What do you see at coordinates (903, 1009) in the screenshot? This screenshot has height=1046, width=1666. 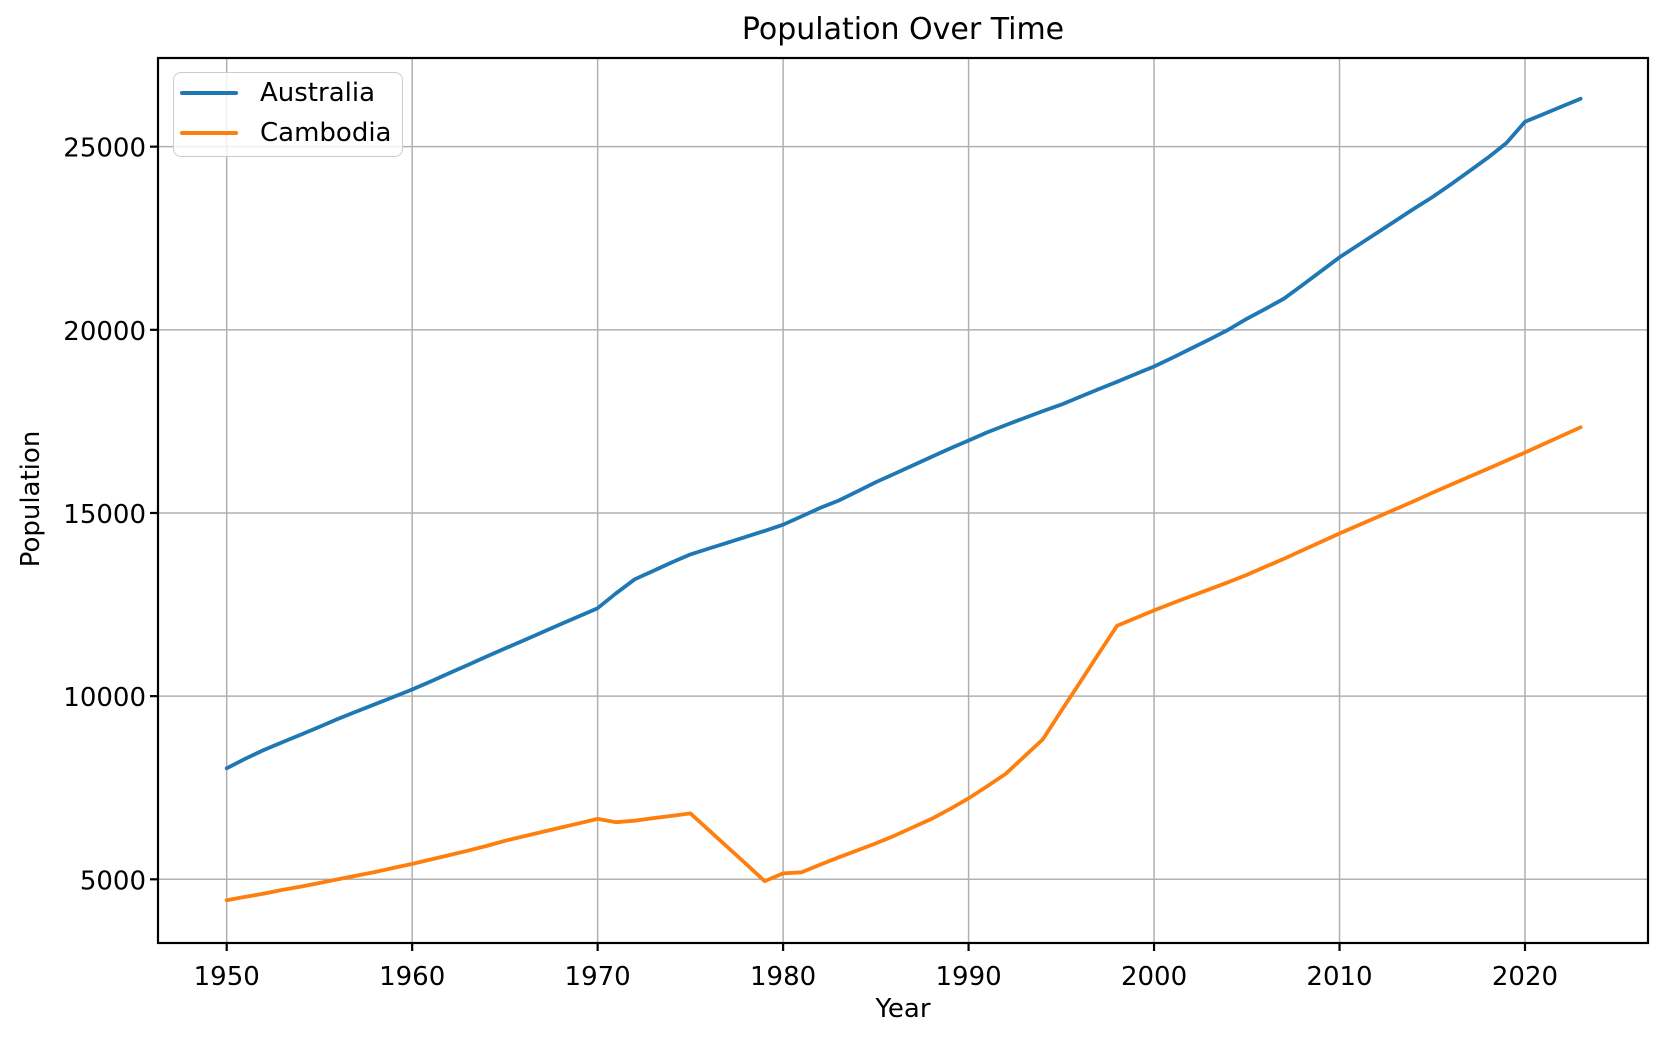 I see `x-axis-label: Year` at bounding box center [903, 1009].